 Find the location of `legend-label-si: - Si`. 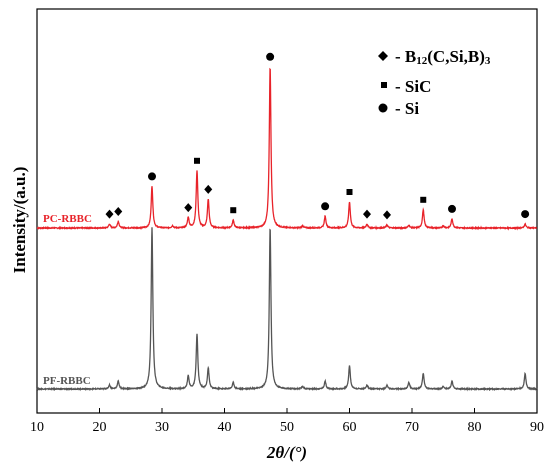

legend-label-si: - Si is located at coordinates (407, 108).